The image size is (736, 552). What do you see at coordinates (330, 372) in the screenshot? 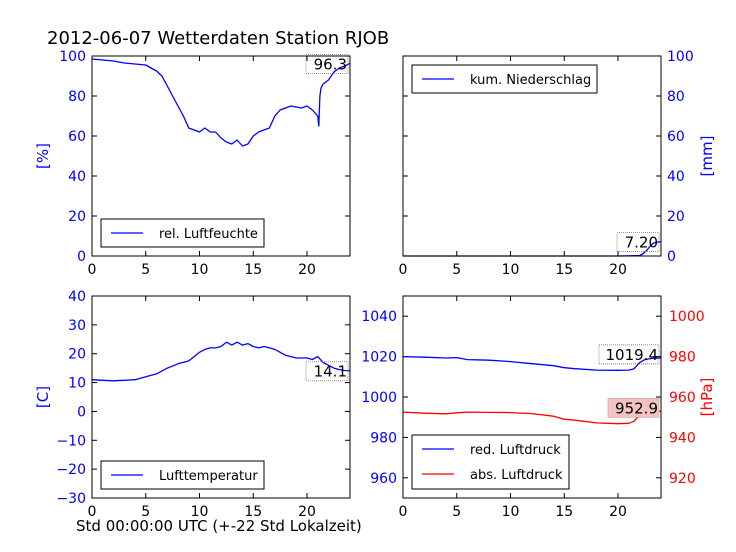
I see `annotation-value: 14.1` at bounding box center [330, 372].